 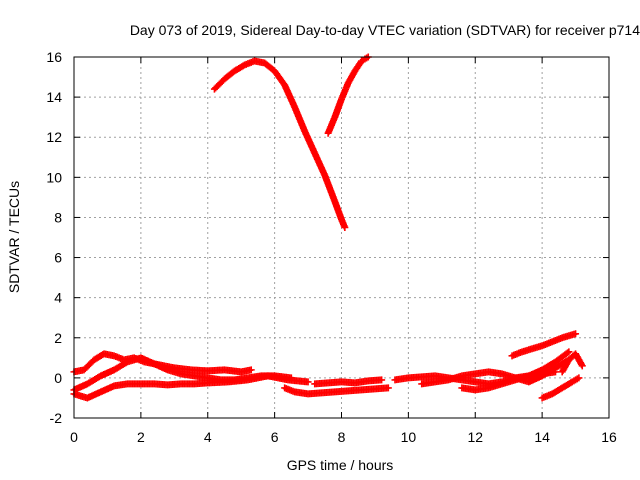 I want to click on y-tick-label: 6, so click(x=58, y=258).